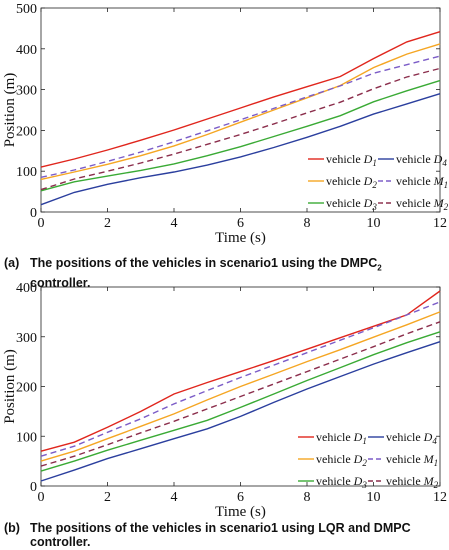  Describe the element at coordinates (107, 223) in the screenshot. I see `chart-a-x-tick-label: 2` at that location.